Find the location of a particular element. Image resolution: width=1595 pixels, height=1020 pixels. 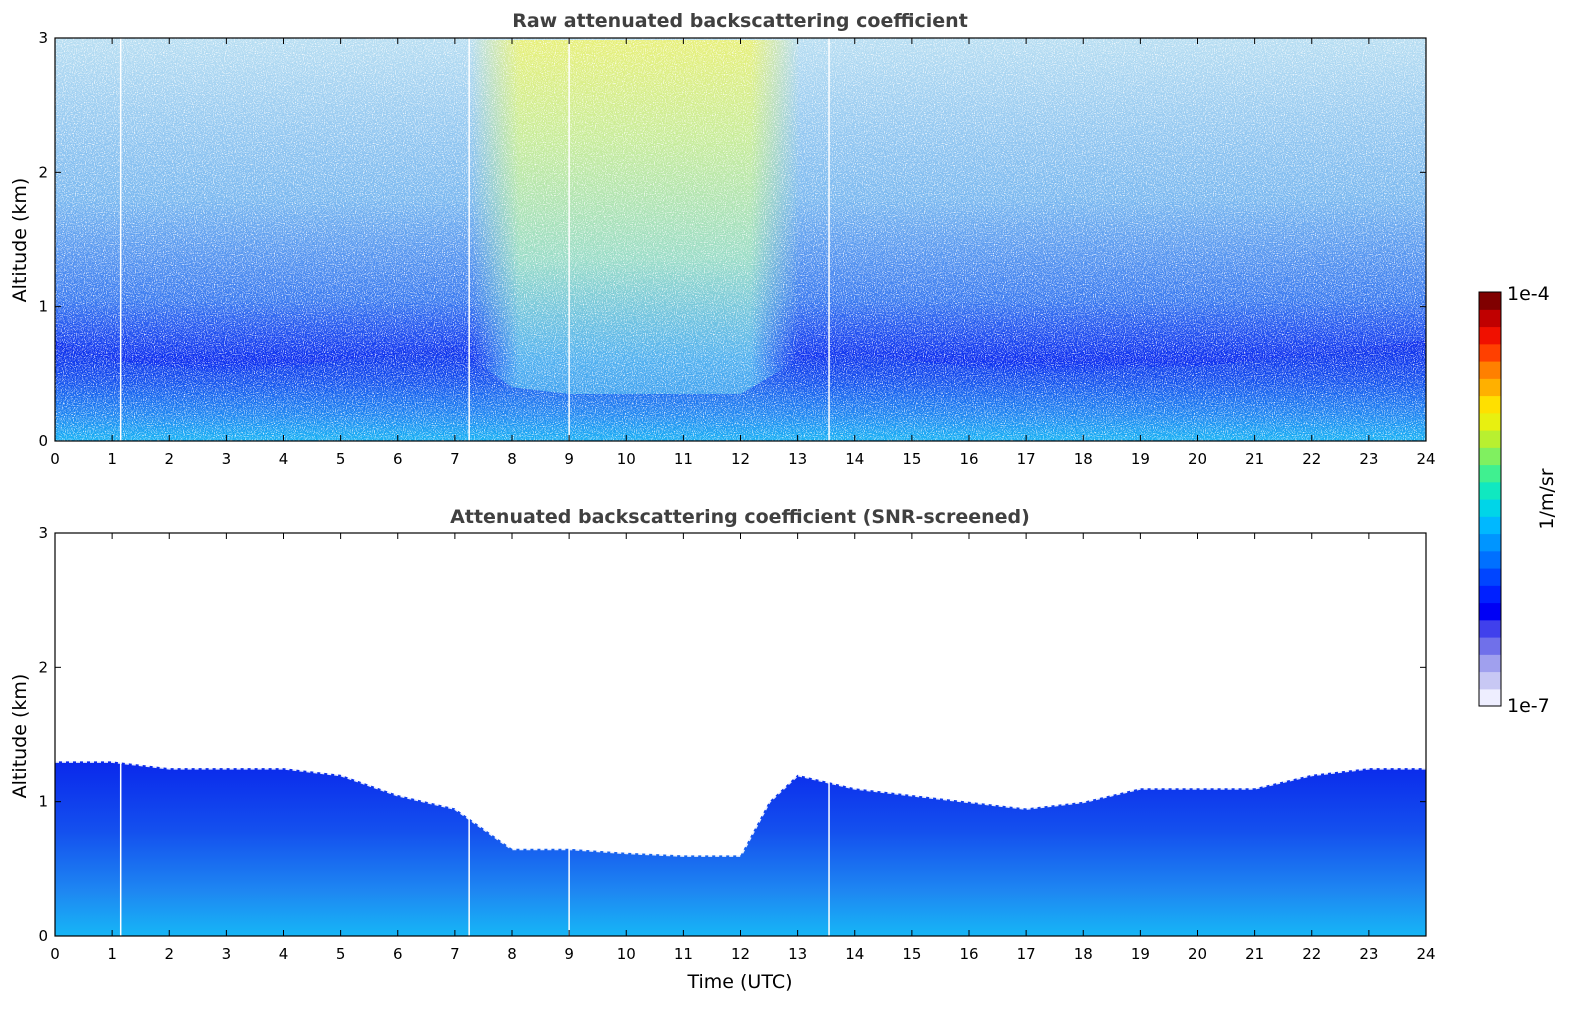

colorbar-swatches is located at coordinates (1490, 499).